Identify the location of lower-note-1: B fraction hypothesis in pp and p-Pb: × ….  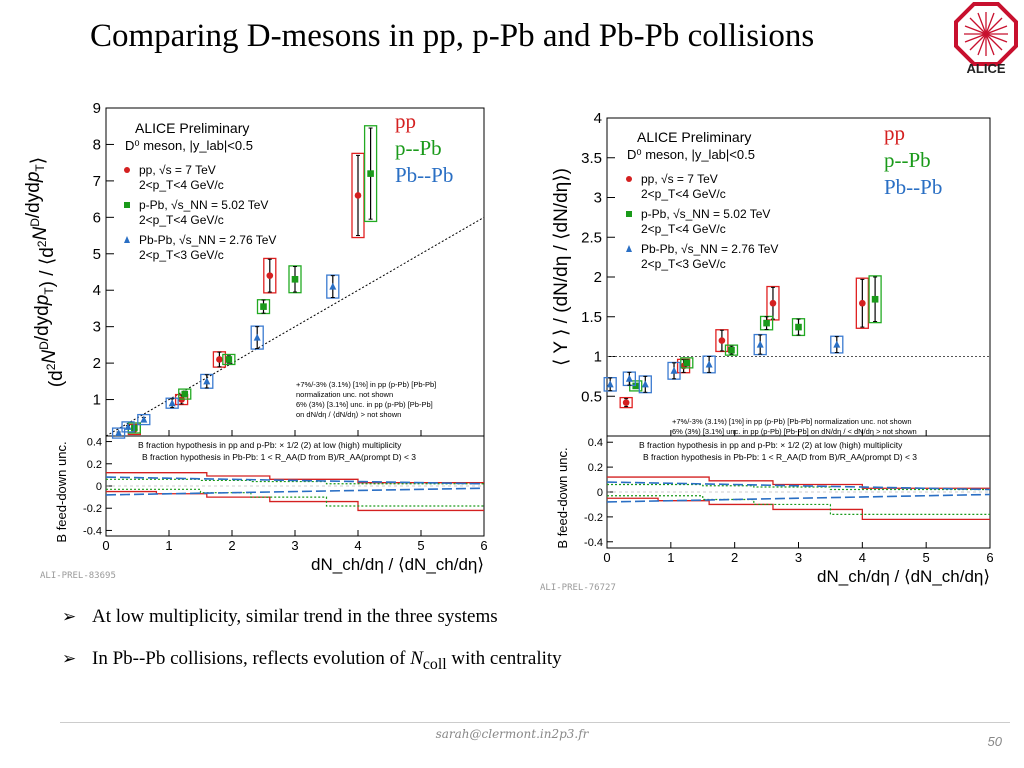
(270, 445).